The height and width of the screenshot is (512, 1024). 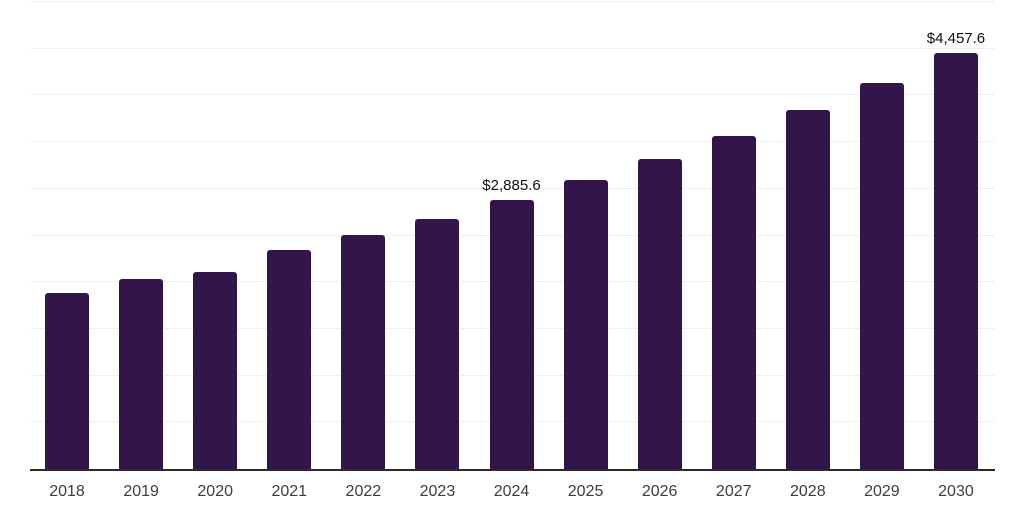 What do you see at coordinates (511, 334) in the screenshot?
I see `bar-2024` at bounding box center [511, 334].